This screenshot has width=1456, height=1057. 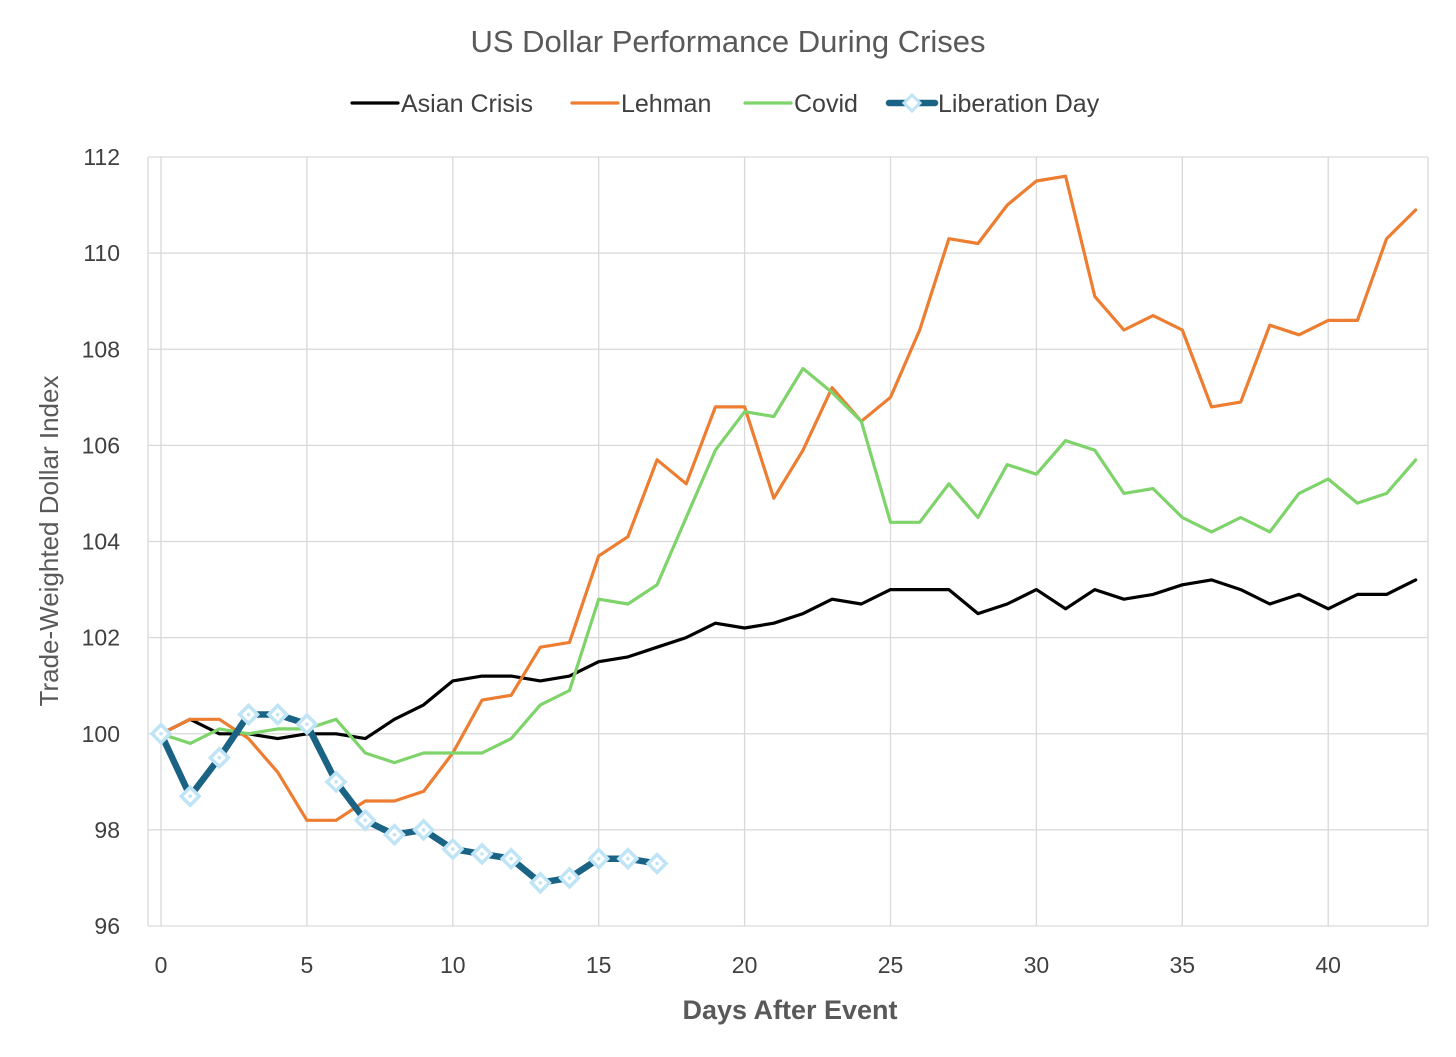 I want to click on chart-title: US Dollar Performance During Crises, so click(x=727, y=41).